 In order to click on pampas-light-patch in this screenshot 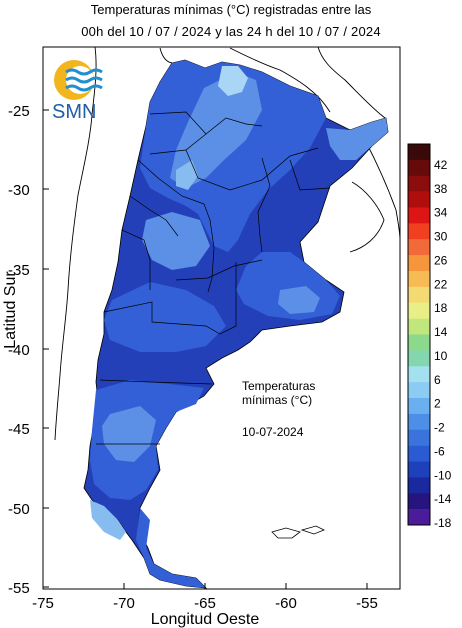, I will do `click(299, 300)`.